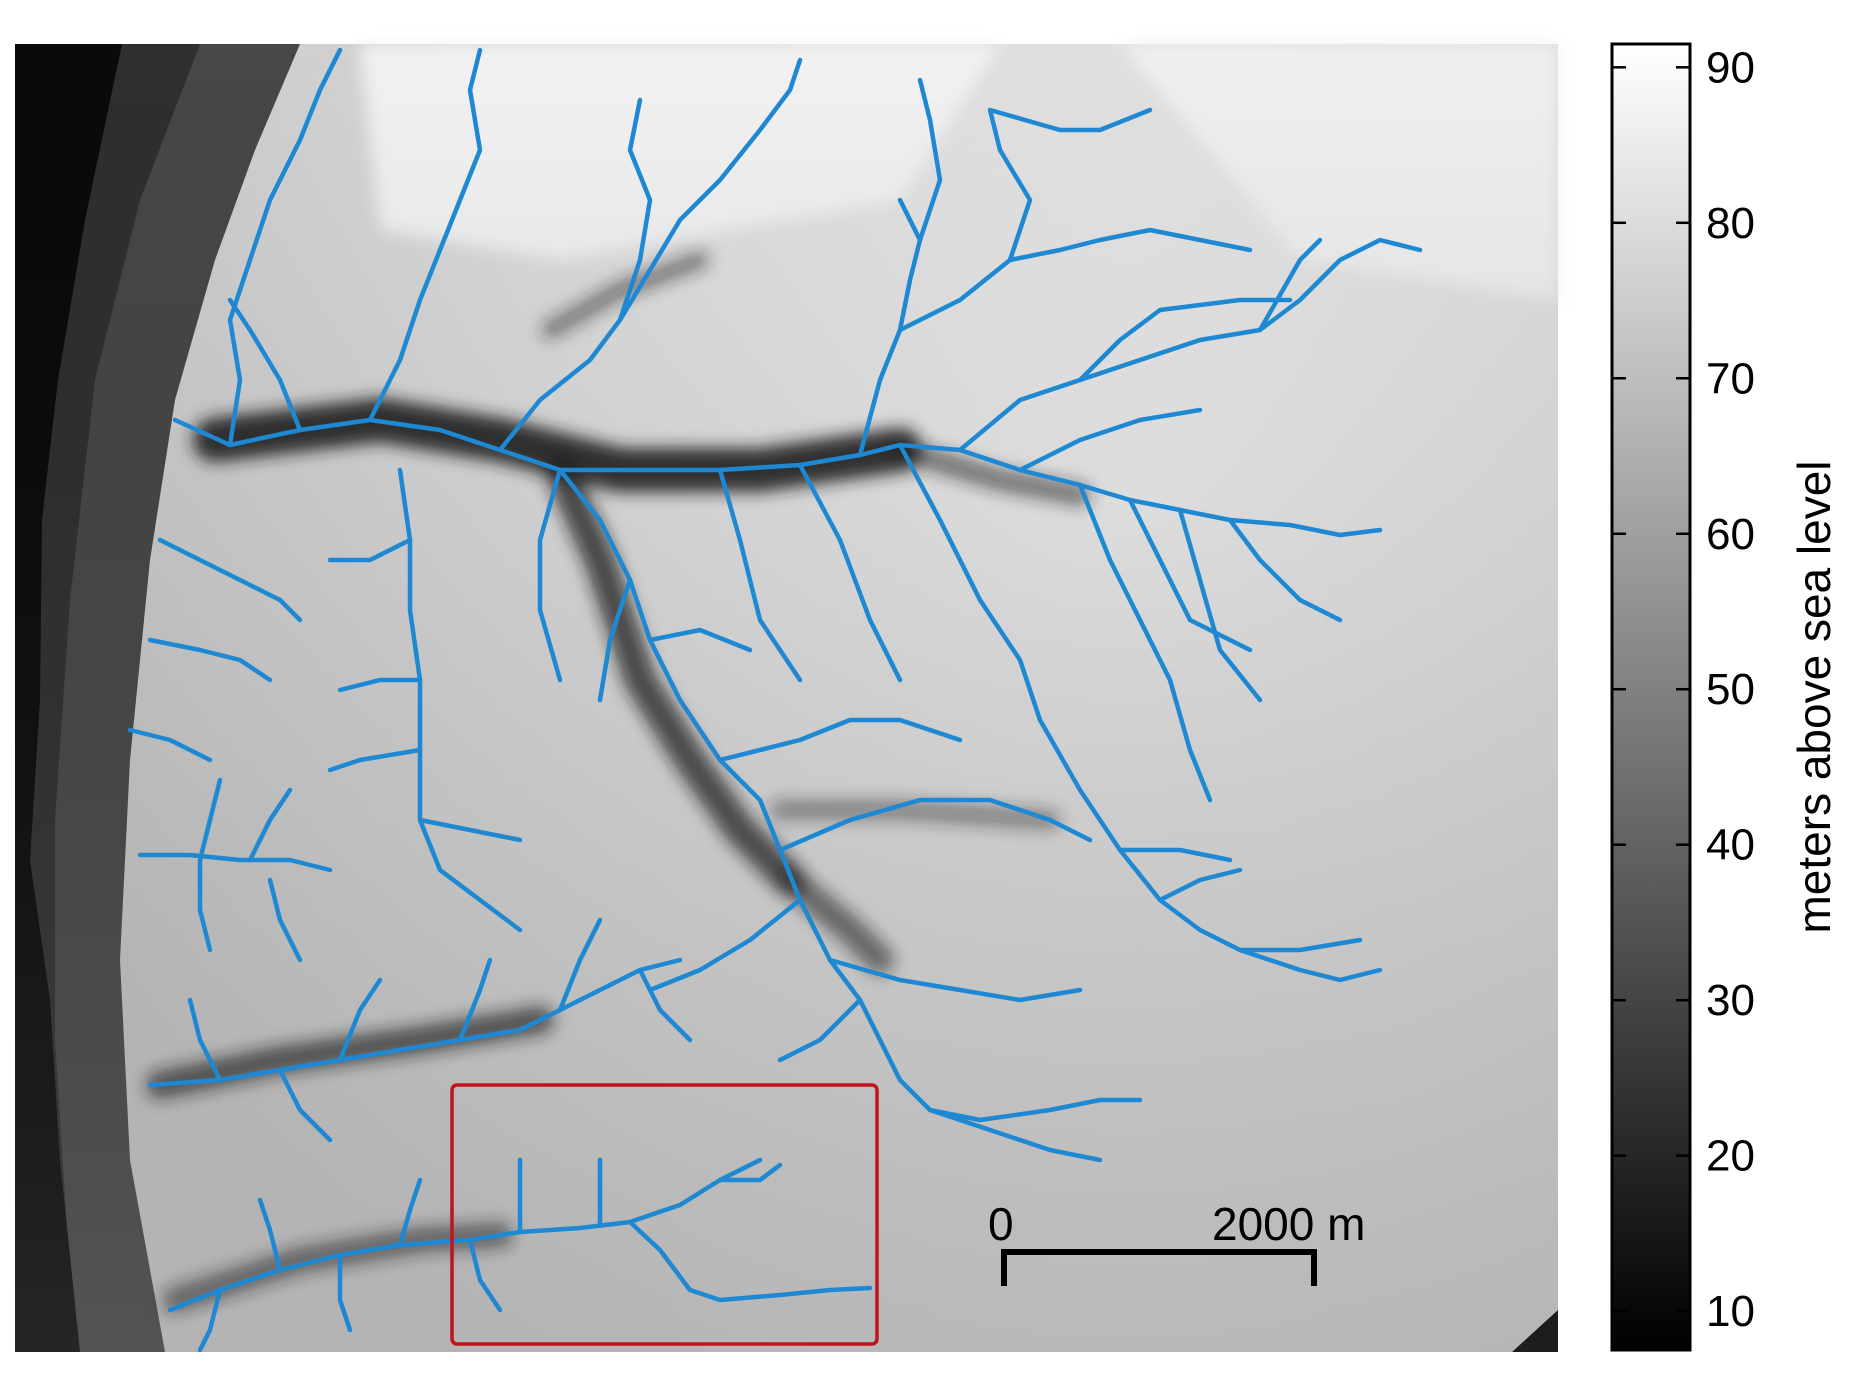  Describe the element at coordinates (1730, 1311) in the screenshot. I see `colorbar-tick-label: 10` at that location.